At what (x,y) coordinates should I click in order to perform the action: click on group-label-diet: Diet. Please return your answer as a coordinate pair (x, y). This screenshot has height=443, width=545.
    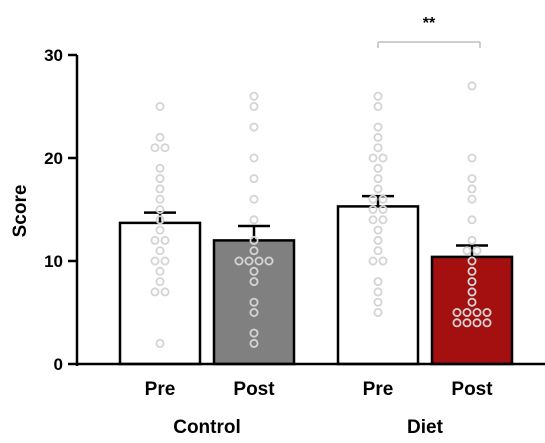
    Looking at the image, I should click on (425, 427).